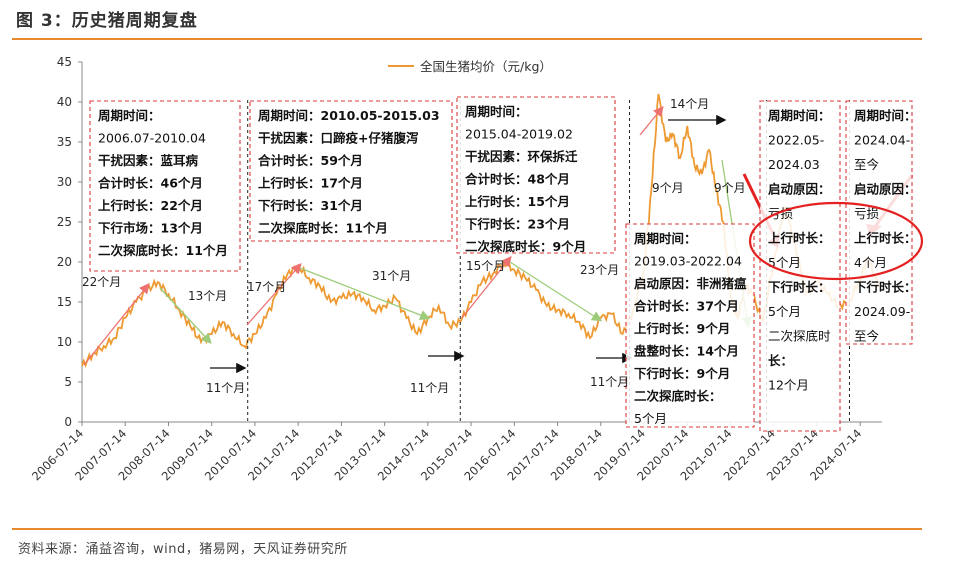 The height and width of the screenshot is (566, 960). I want to click on cycle-info-line: 2019.03-2022.04, so click(688, 261).